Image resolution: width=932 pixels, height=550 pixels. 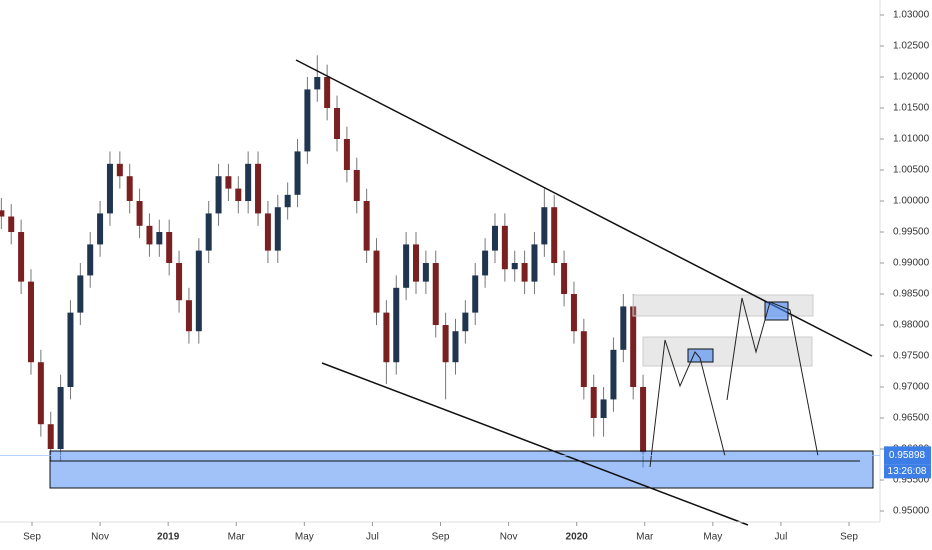 What do you see at coordinates (911, 46) in the screenshot?
I see `y-tick-label: 1.02500` at bounding box center [911, 46].